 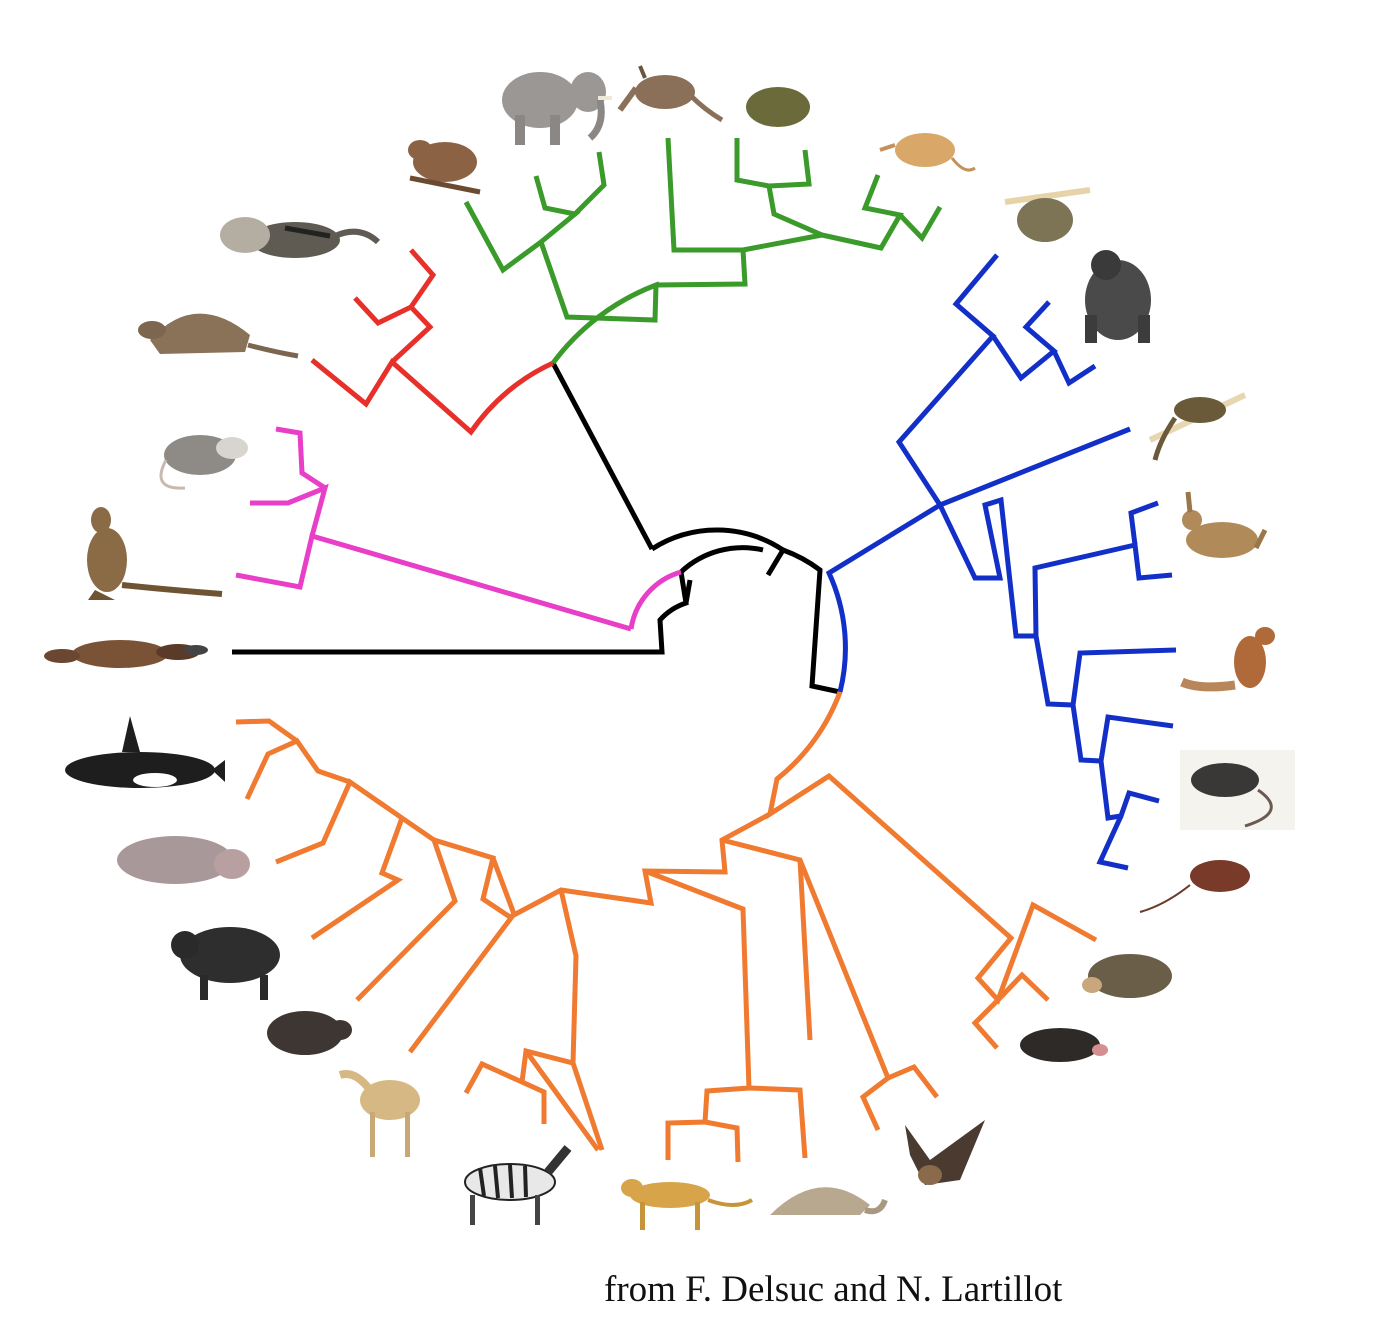 I want to click on afrotheria-branches, so click(x=703, y=251).